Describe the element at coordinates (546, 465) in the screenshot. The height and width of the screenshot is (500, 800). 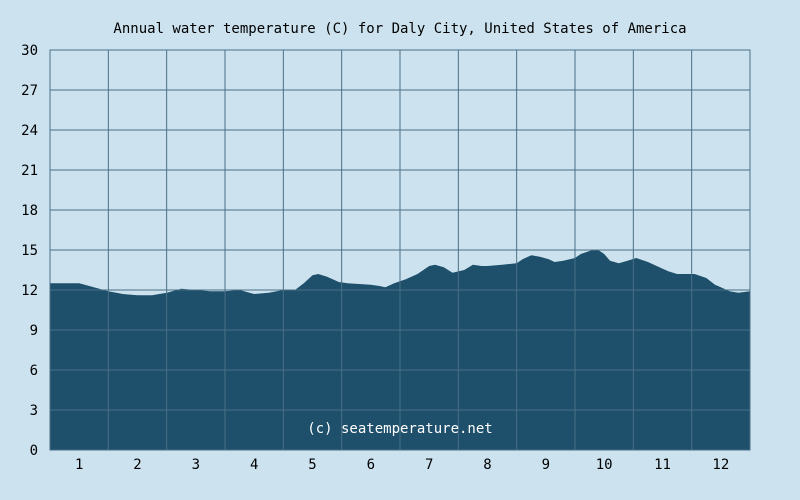
I see `x-tick-label: 9` at that location.